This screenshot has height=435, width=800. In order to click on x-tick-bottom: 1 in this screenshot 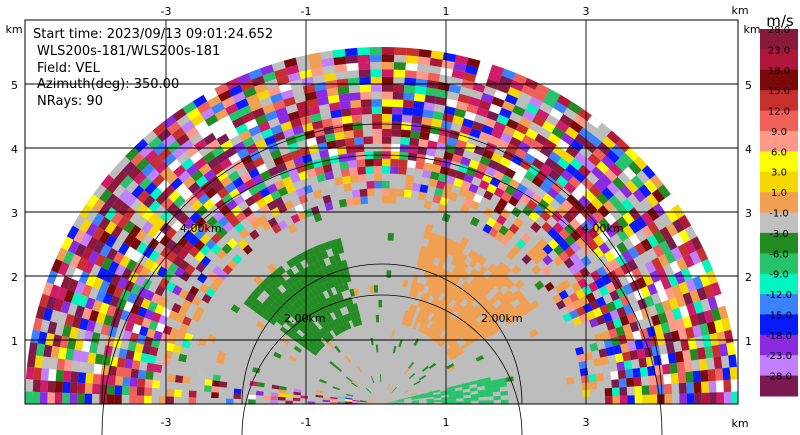, I will do `click(446, 422)`.